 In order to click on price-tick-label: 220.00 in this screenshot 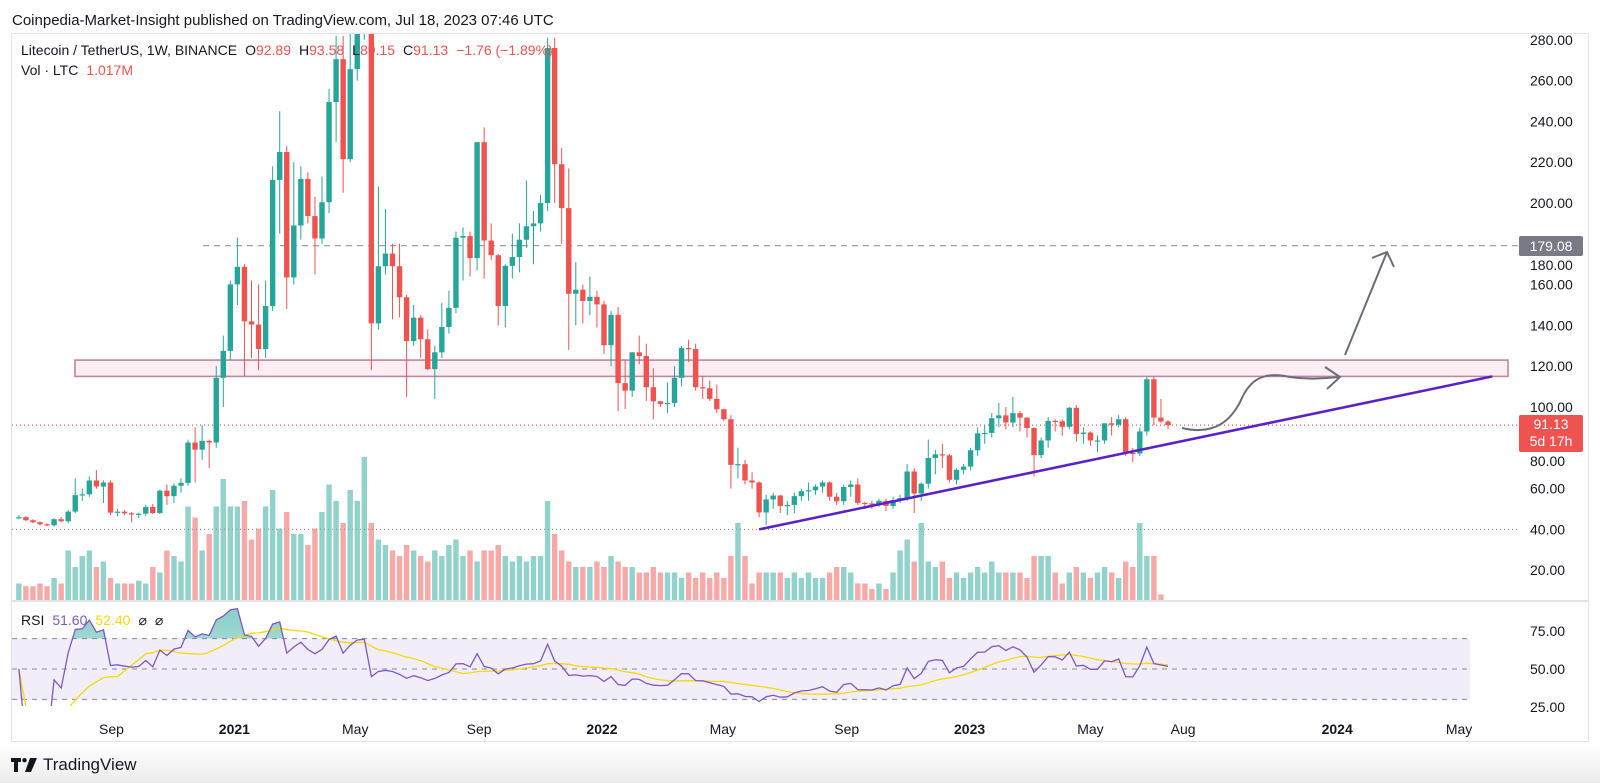, I will do `click(1551, 162)`.